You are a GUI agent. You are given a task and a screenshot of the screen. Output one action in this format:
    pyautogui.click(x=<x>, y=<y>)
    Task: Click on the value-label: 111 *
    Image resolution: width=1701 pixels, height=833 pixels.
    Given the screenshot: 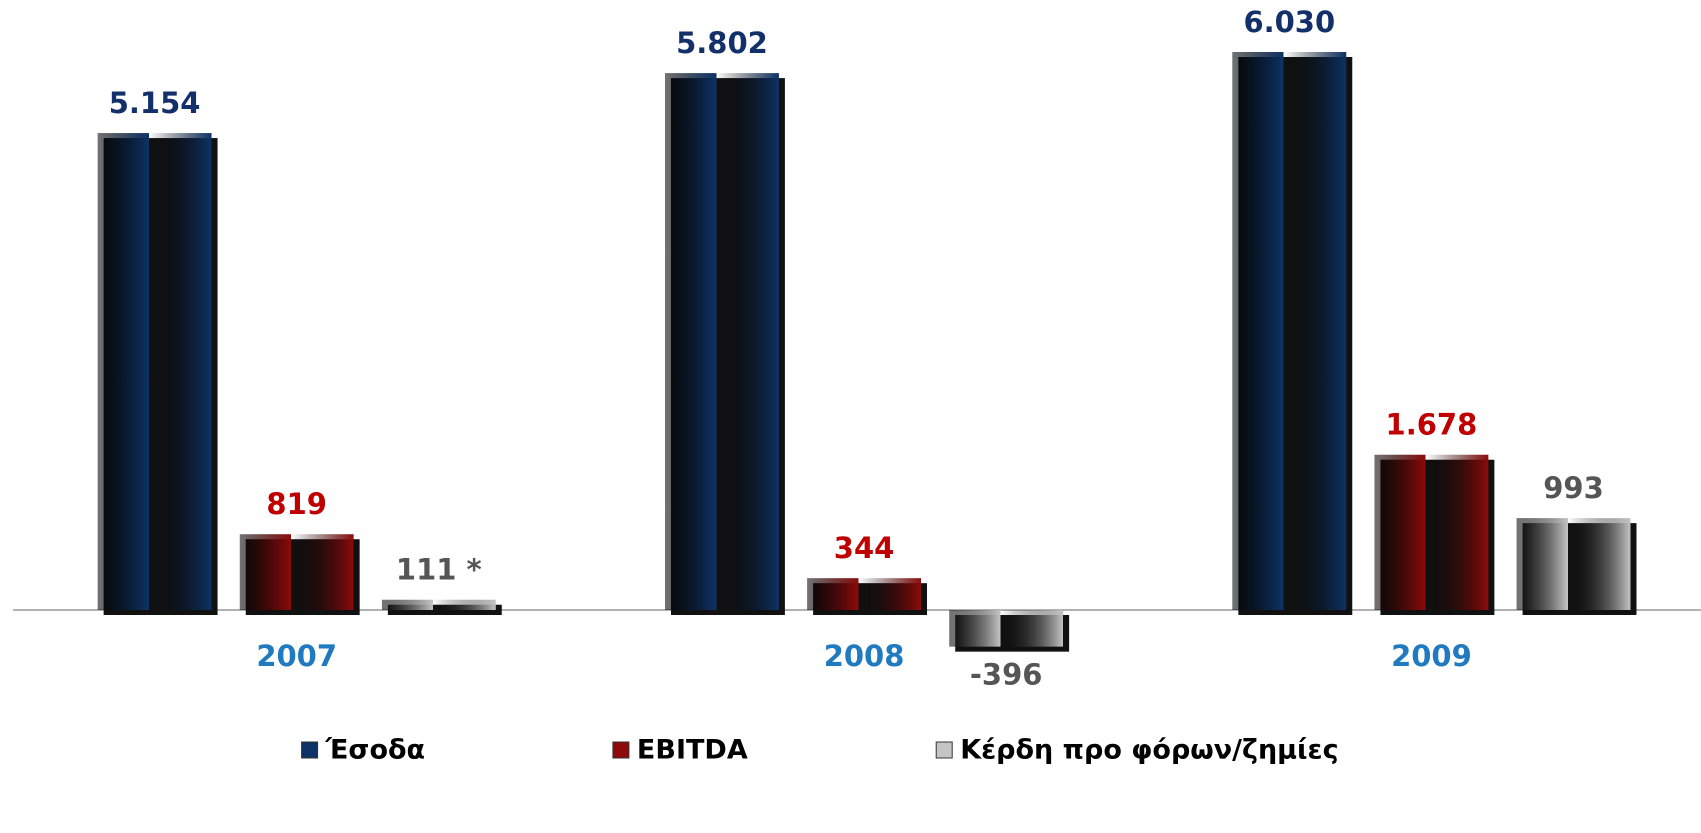 What is the action you would take?
    pyautogui.click(x=439, y=570)
    